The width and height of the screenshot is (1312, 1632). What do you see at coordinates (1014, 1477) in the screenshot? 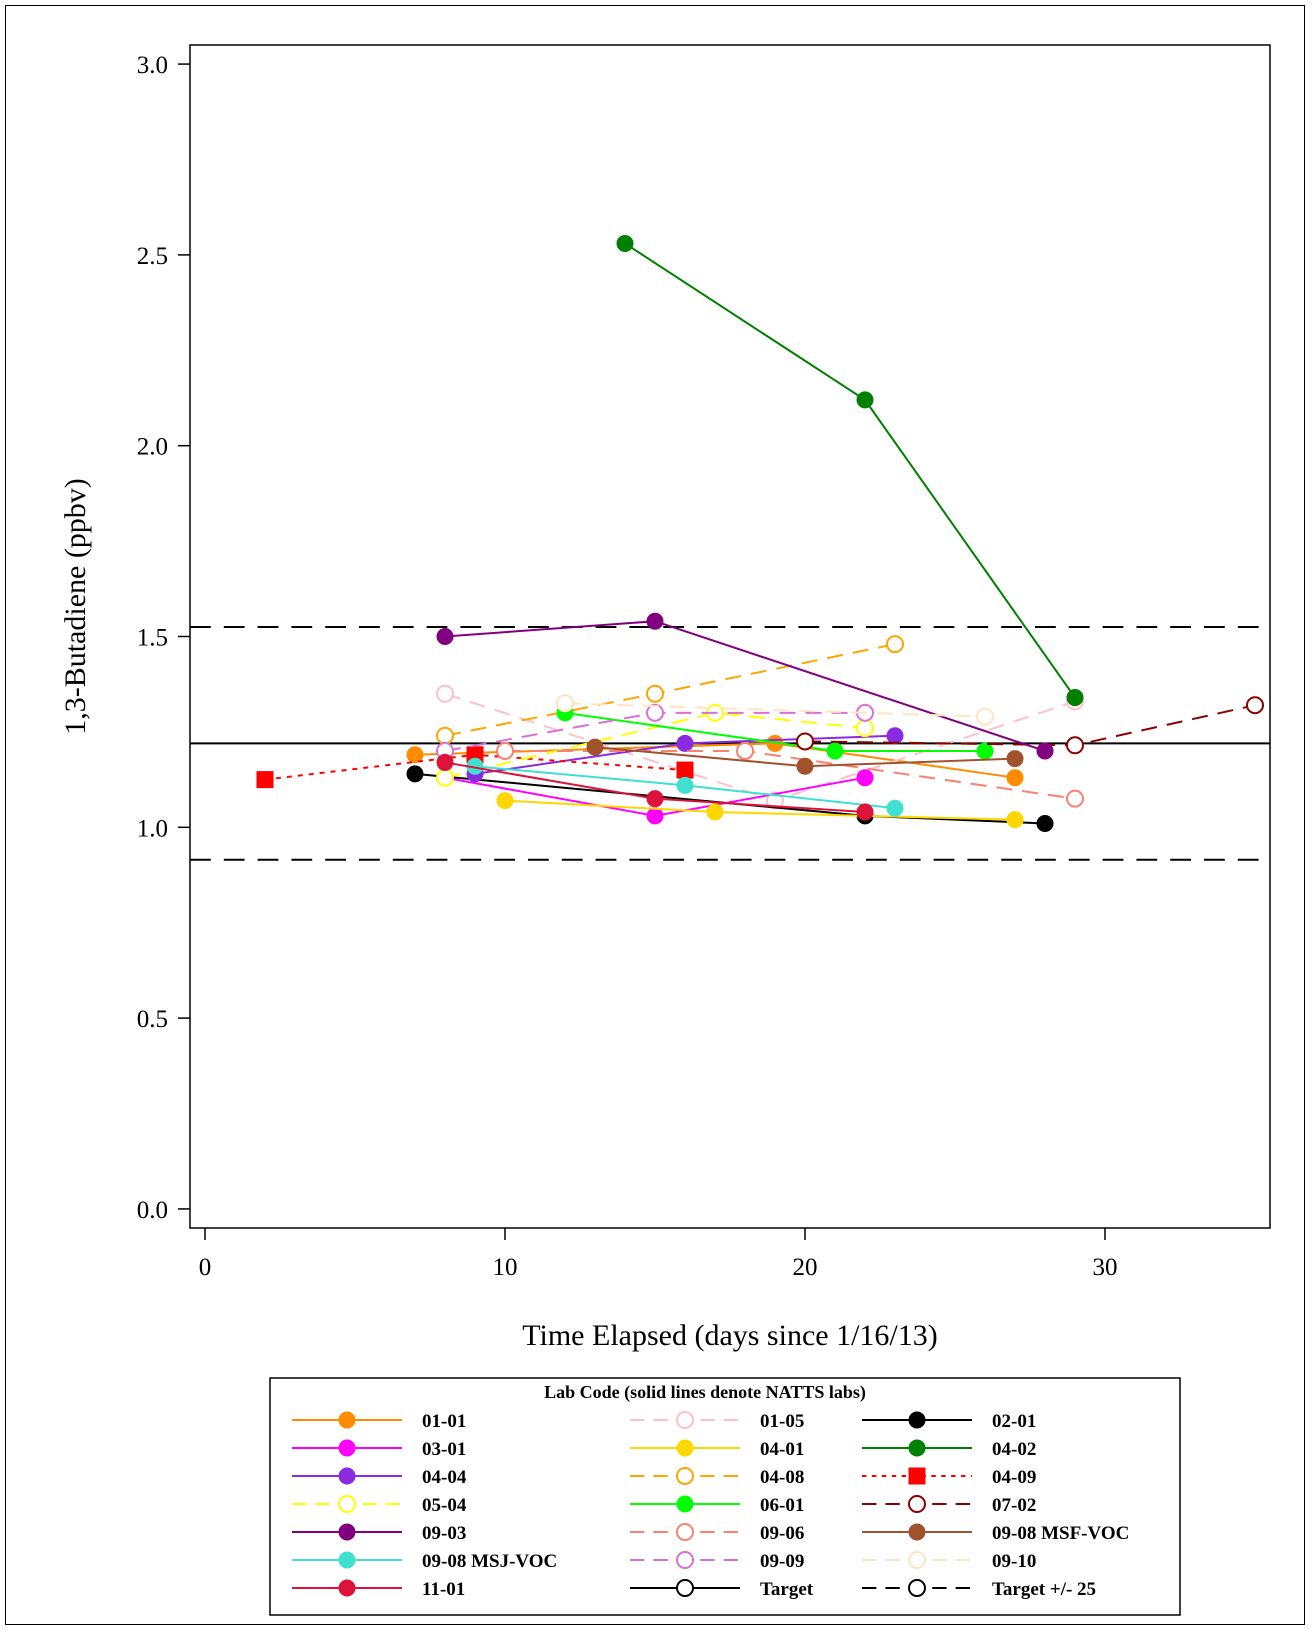
I see `legend-label: 04-09` at bounding box center [1014, 1477].